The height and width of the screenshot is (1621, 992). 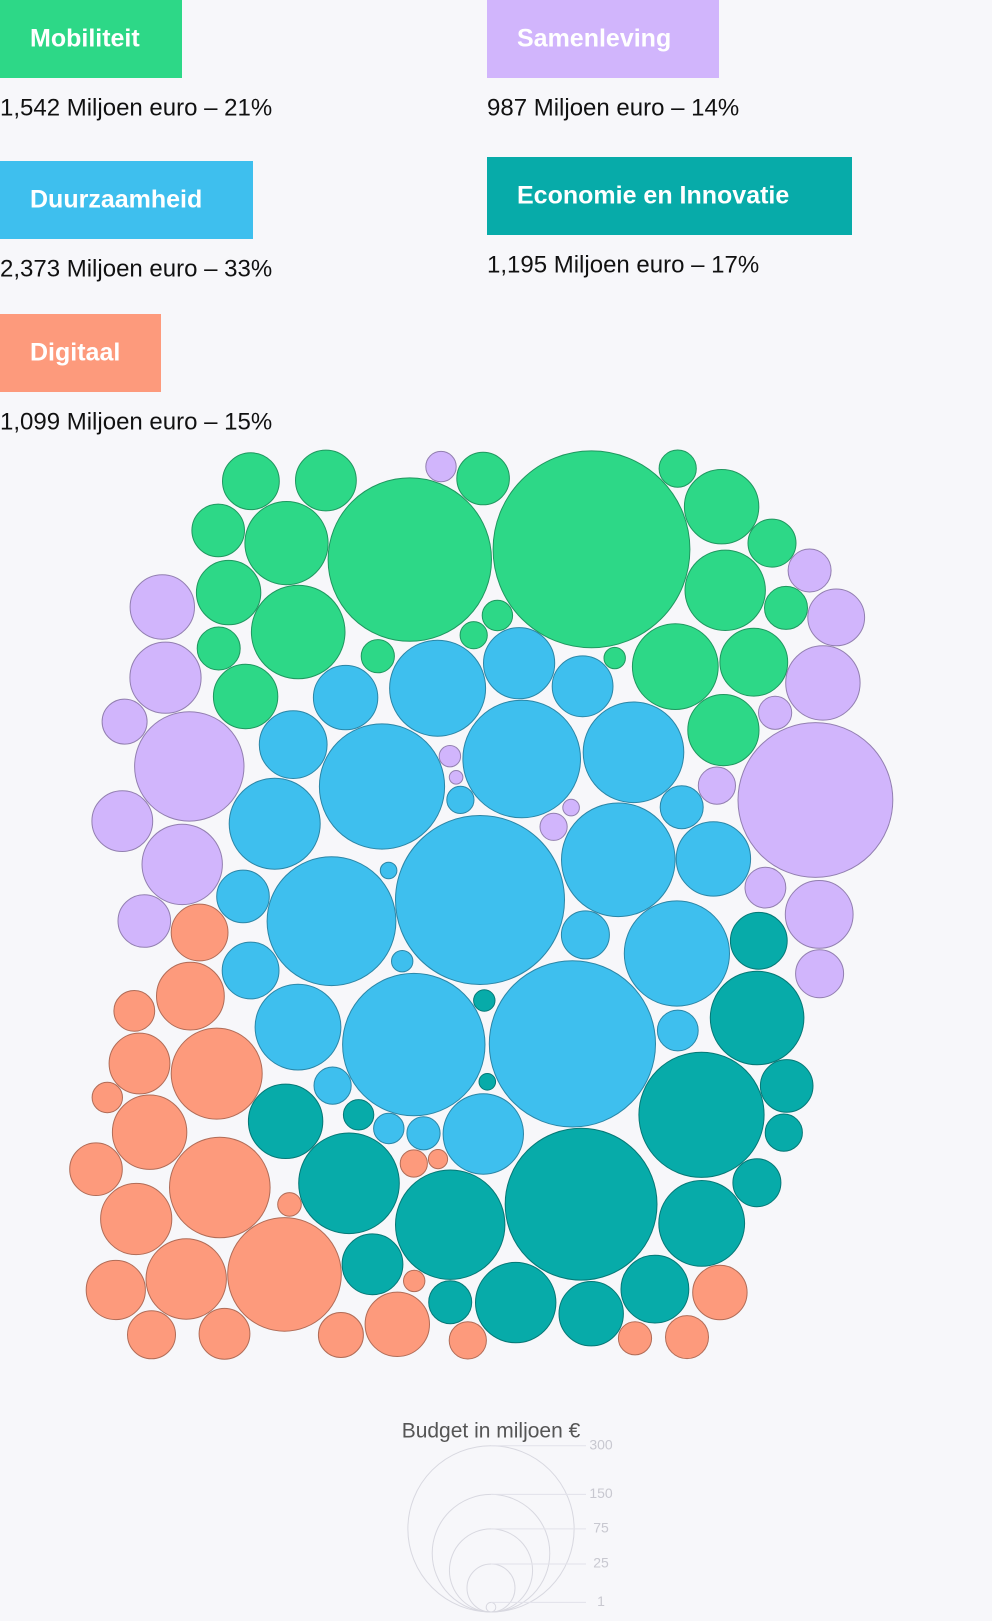 What do you see at coordinates (136, 107) in the screenshot?
I see `category-total: 1,542 Miljoen euro – 21%` at bounding box center [136, 107].